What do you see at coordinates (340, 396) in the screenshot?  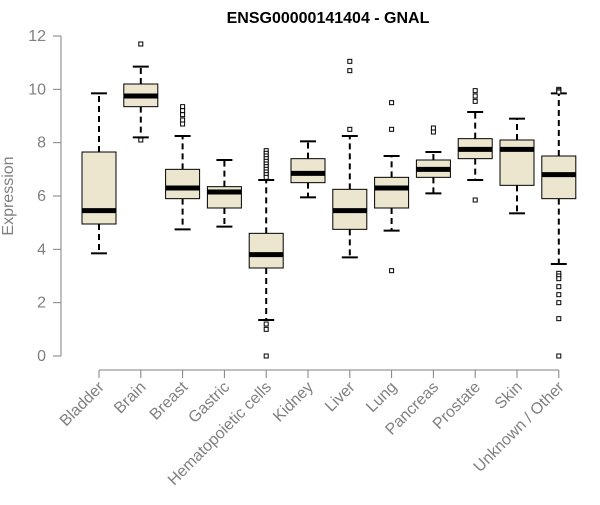 I see `x-tick-label: Liver` at bounding box center [340, 396].